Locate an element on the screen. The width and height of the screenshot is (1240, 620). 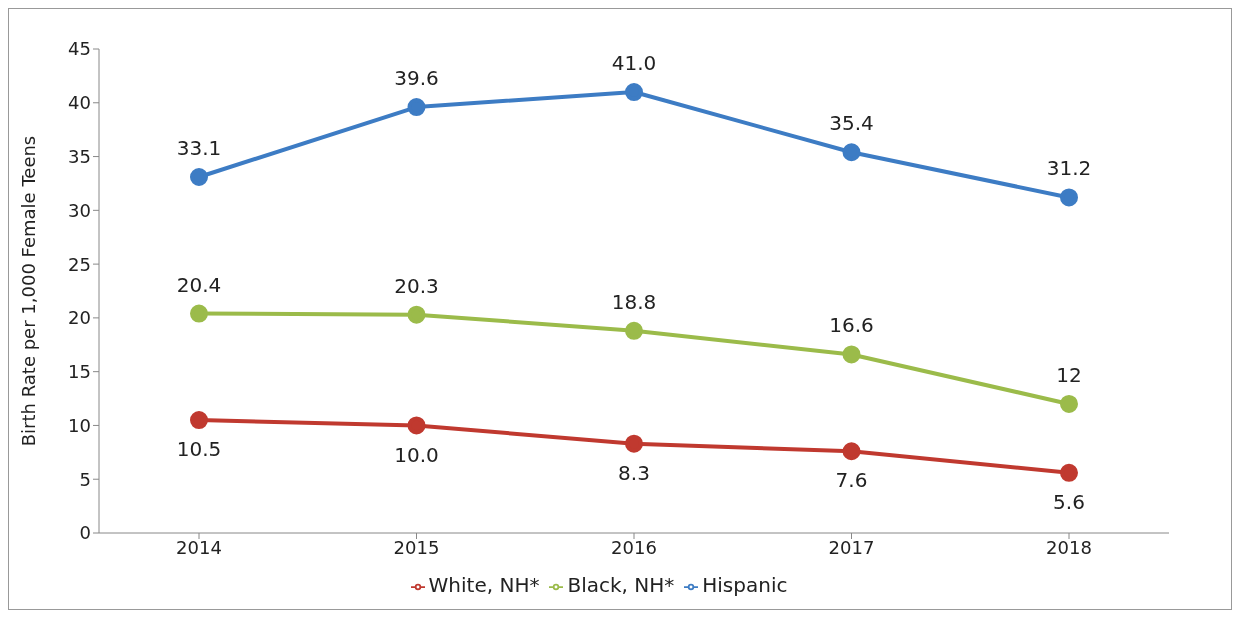
x-tick-label: 2014 is located at coordinates (199, 547).